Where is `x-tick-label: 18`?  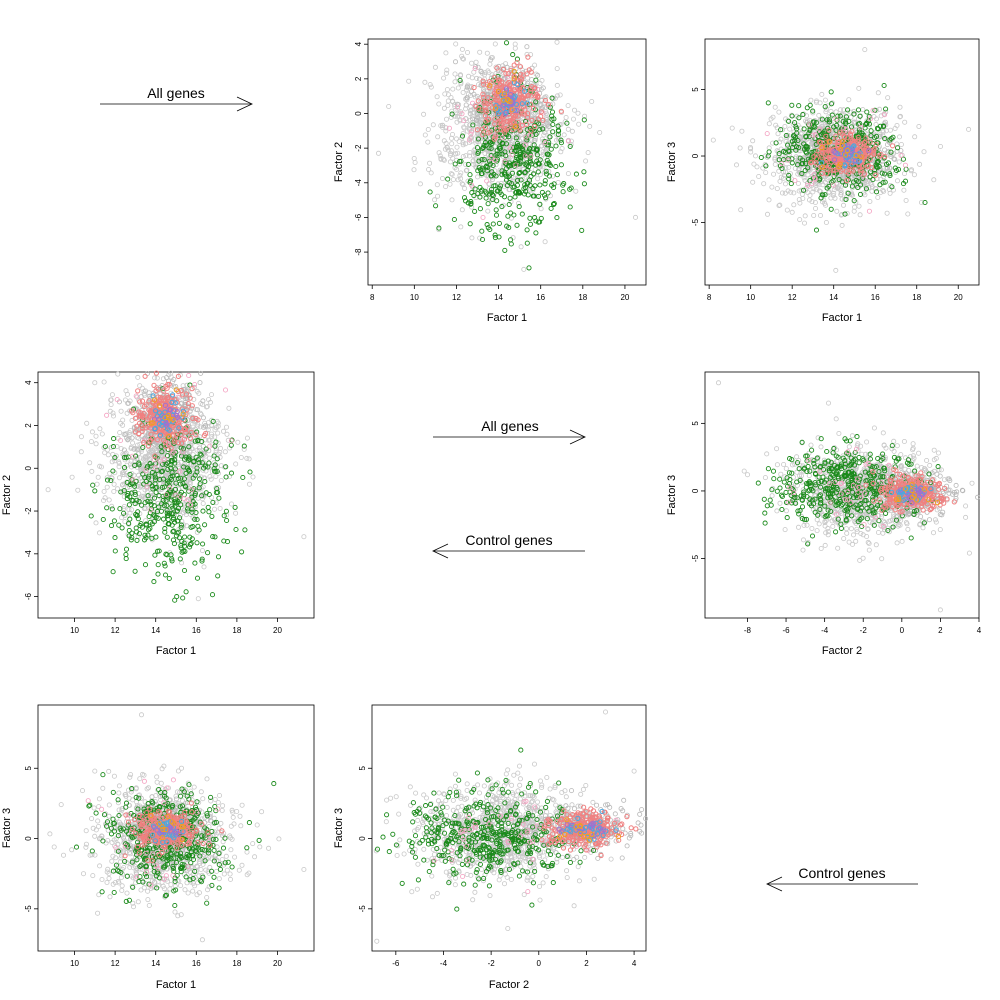
x-tick-label: 18 is located at coordinates (582, 297).